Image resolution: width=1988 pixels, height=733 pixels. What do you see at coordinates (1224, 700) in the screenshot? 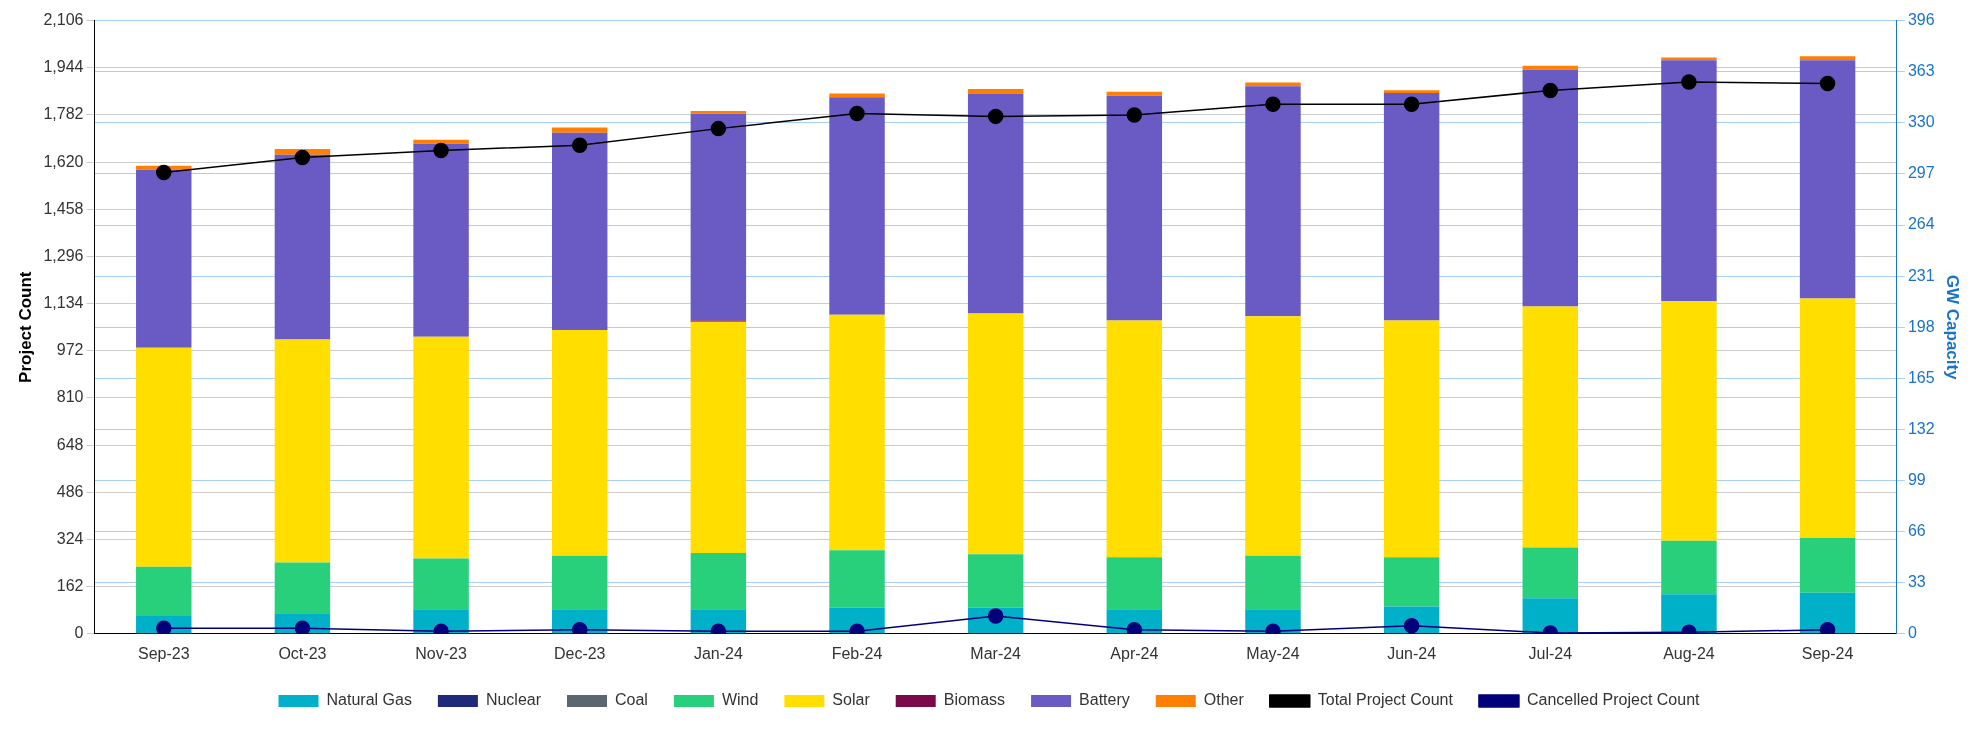
I see `legend-label: Other` at bounding box center [1224, 700].